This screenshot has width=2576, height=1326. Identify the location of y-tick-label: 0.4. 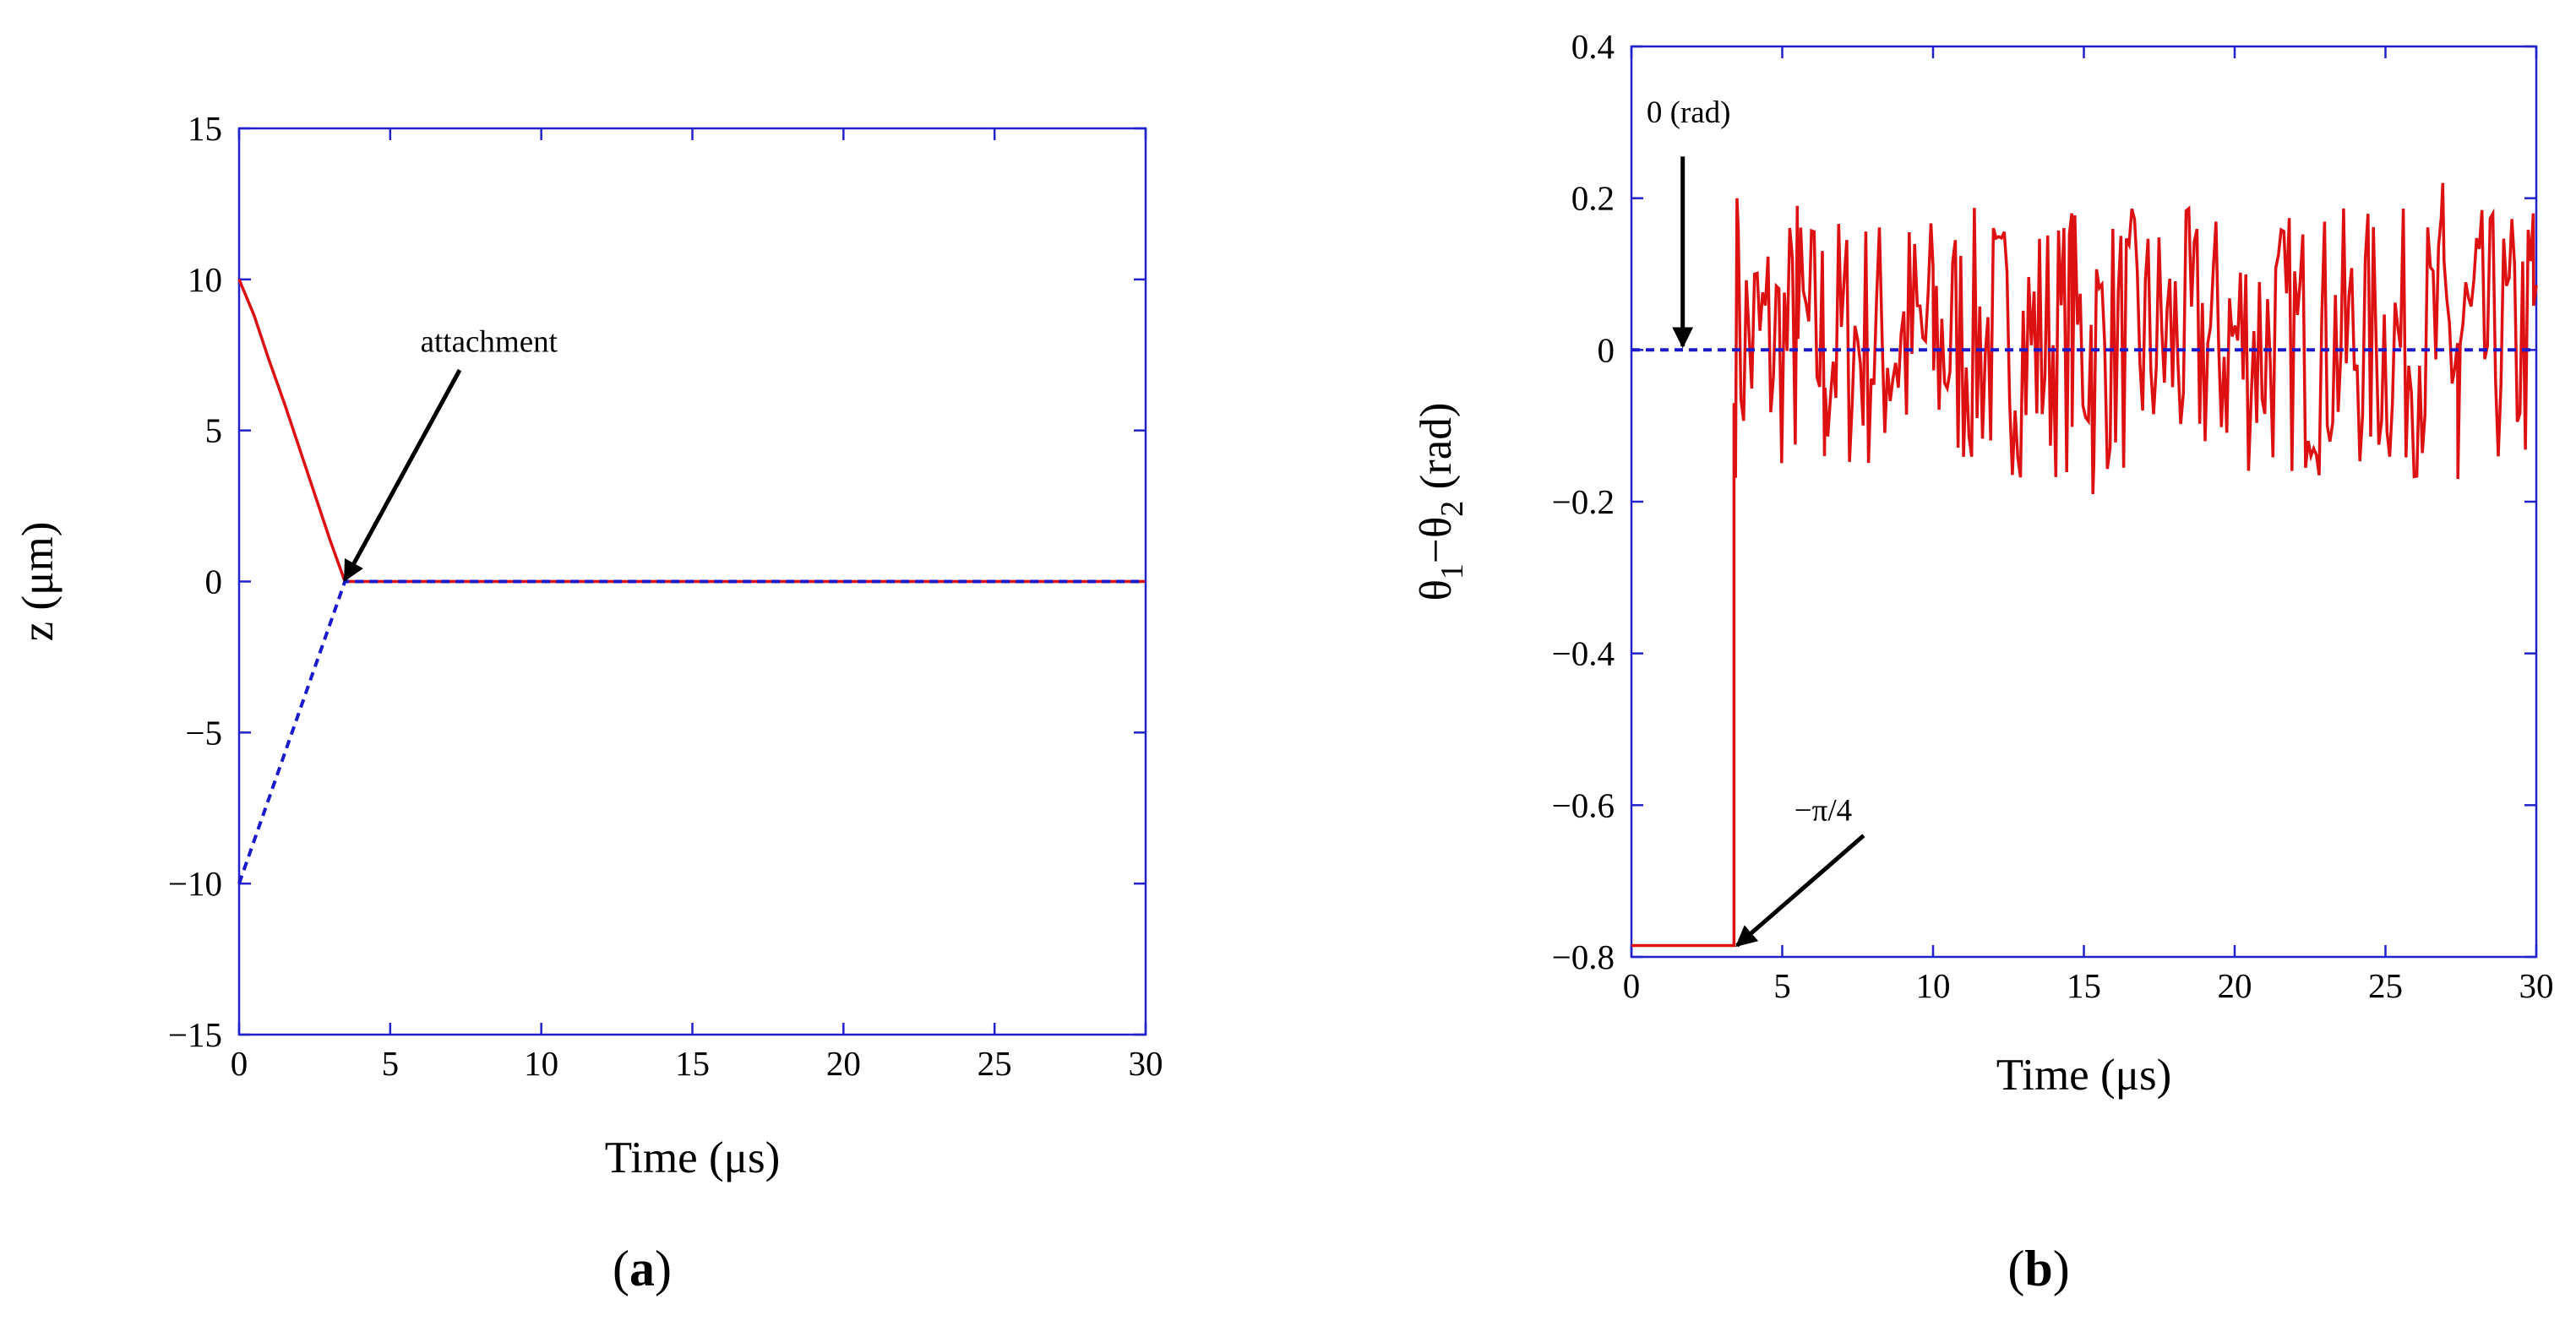
(1593, 46).